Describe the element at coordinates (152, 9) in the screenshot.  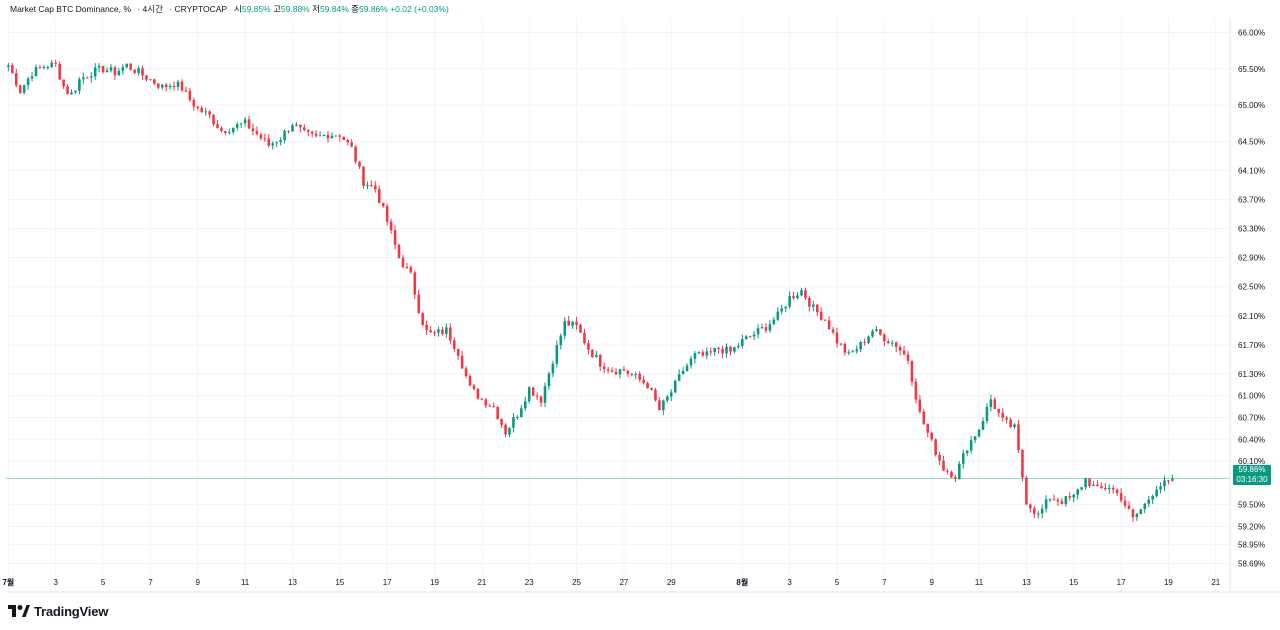
I see `interval-label: 4시간` at that location.